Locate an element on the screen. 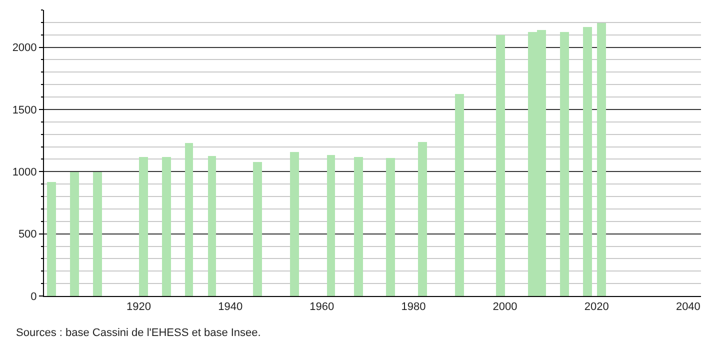 The width and height of the screenshot is (710, 340). x-tick-label: 2000 is located at coordinates (505, 307).